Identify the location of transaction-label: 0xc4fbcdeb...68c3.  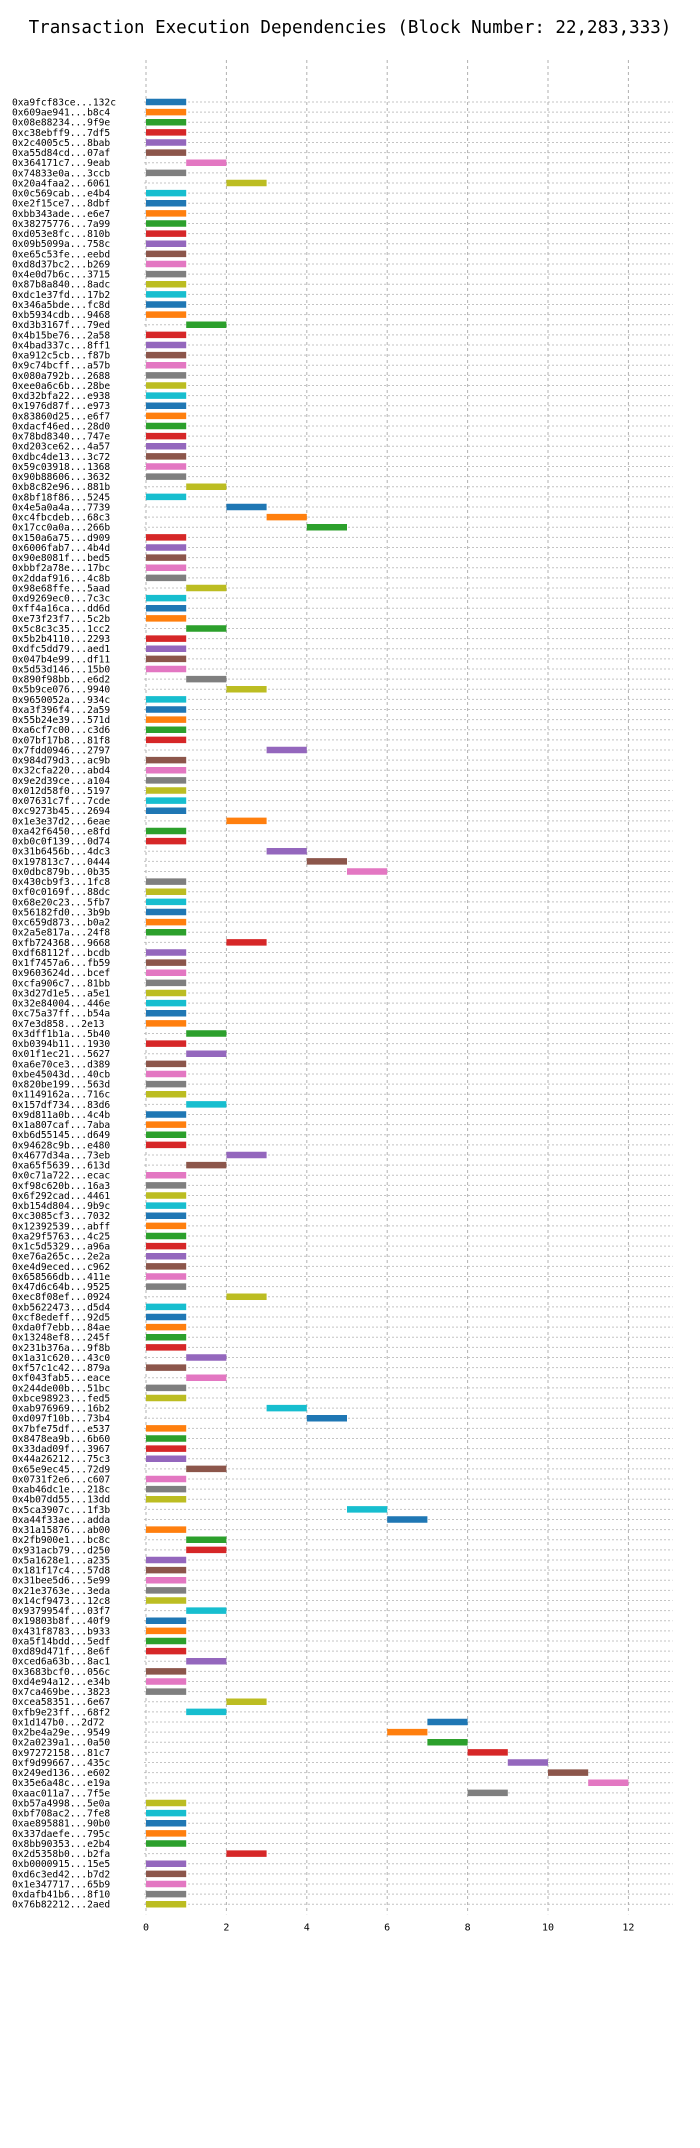
(61, 518).